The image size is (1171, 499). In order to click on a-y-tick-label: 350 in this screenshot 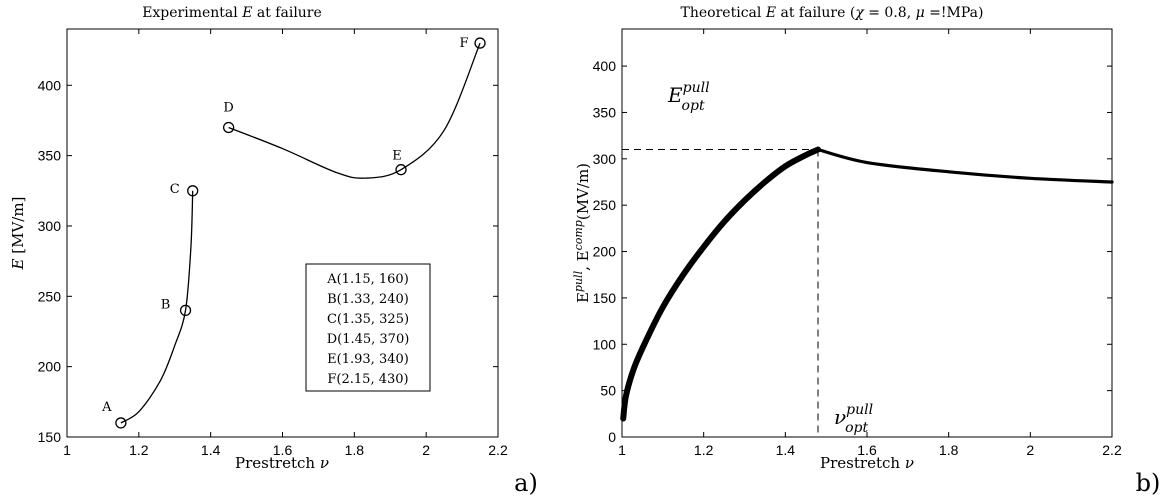, I will do `click(50, 156)`.